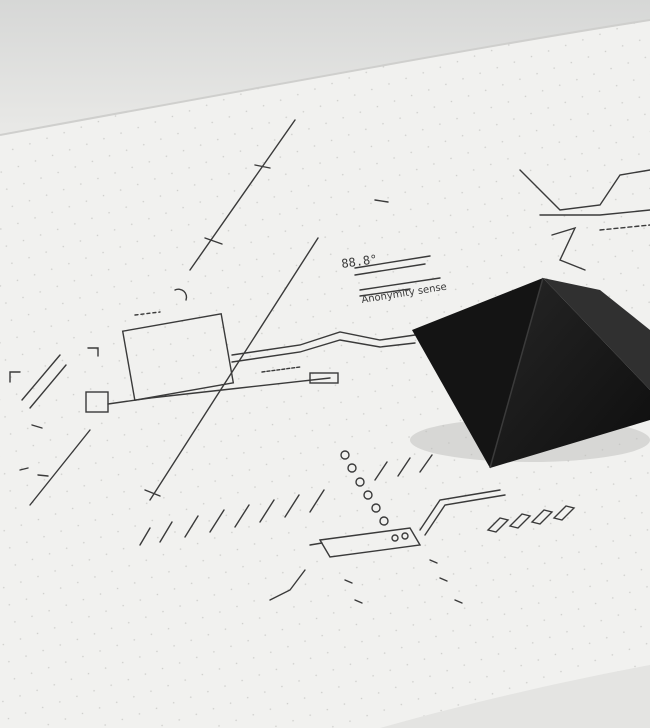 This screenshot has width=650, height=728. I want to click on pyramid-edge, so click(516, 373).